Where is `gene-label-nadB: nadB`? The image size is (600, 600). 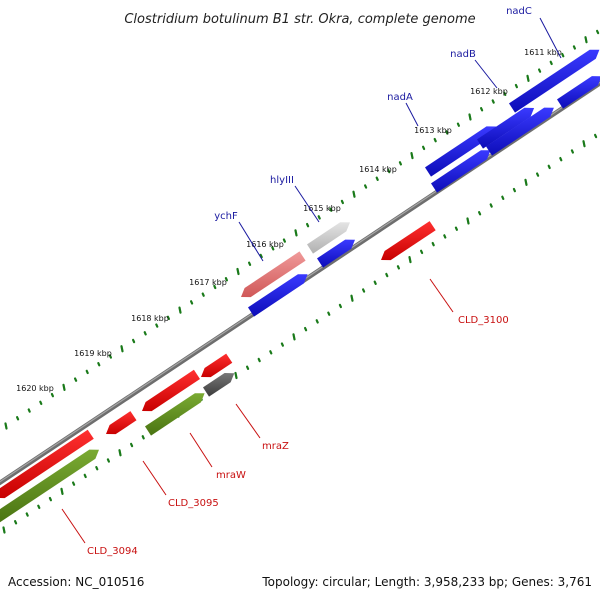 gene-label-nadB: nadB is located at coordinates (463, 54).